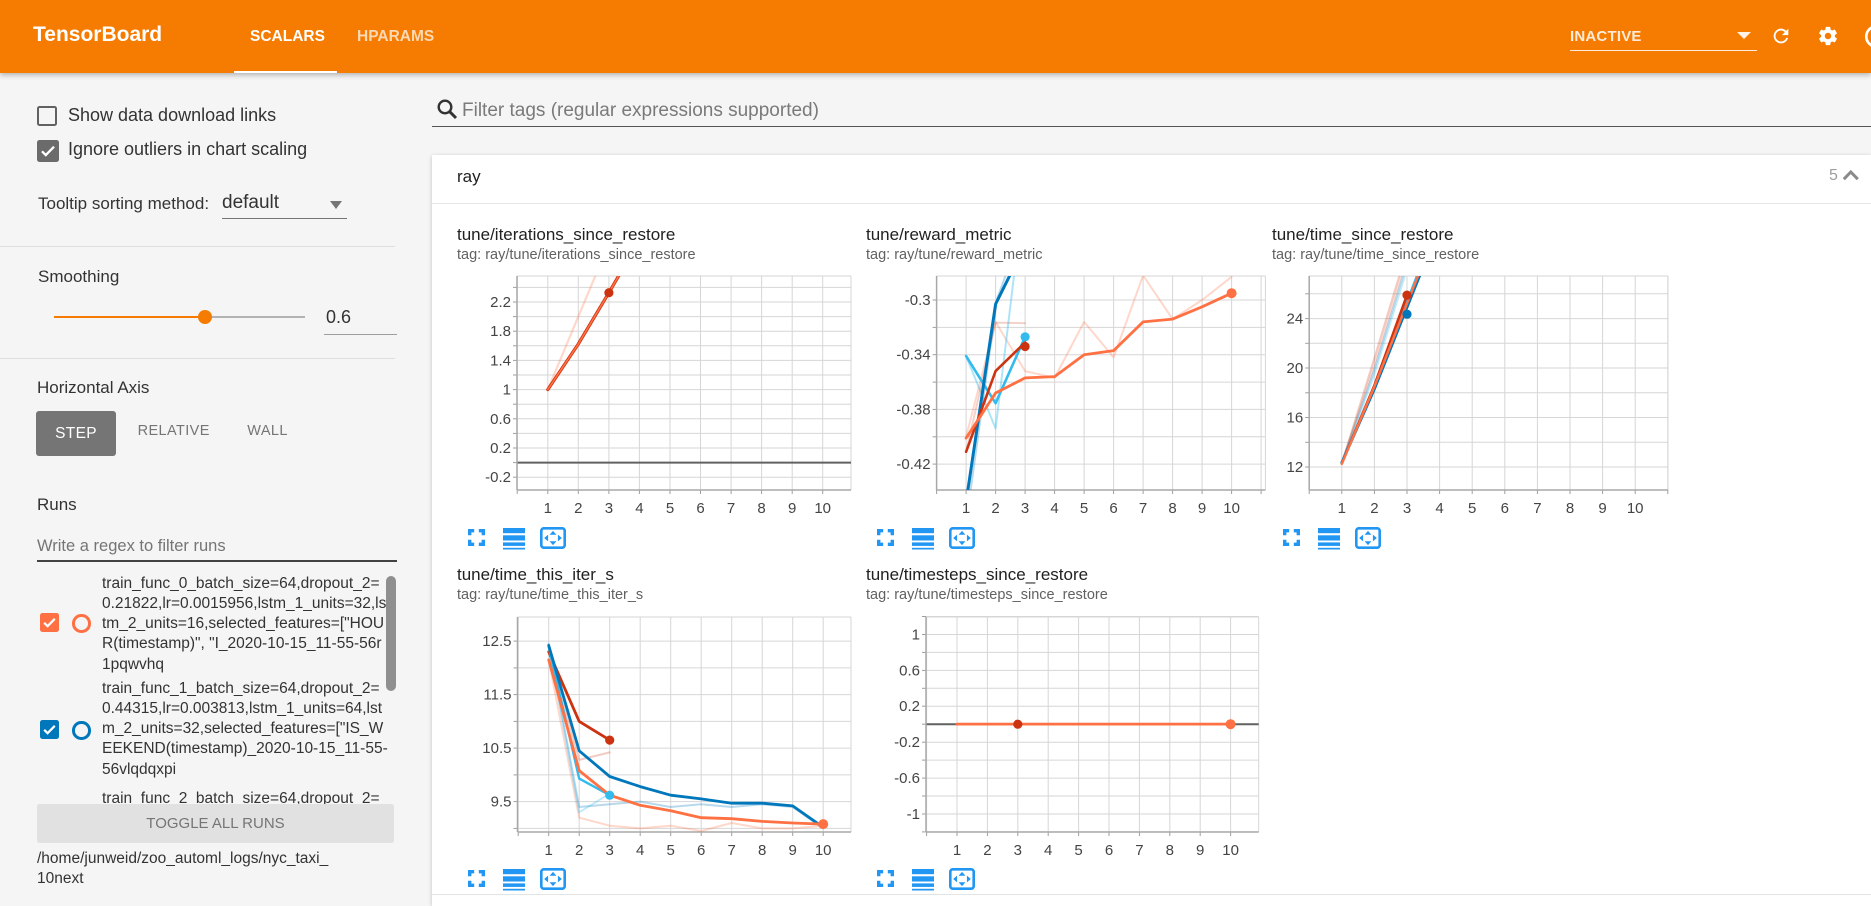  I want to click on svg-text: 12.5, so click(496, 641).